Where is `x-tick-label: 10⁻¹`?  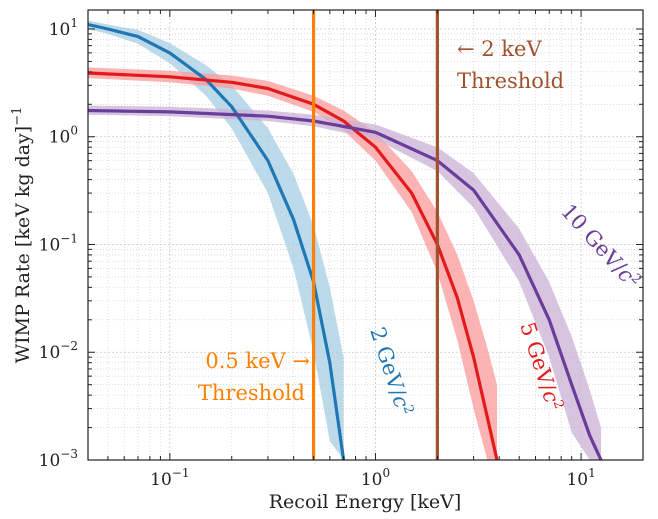
x-tick-label: 10⁻¹ is located at coordinates (169, 478).